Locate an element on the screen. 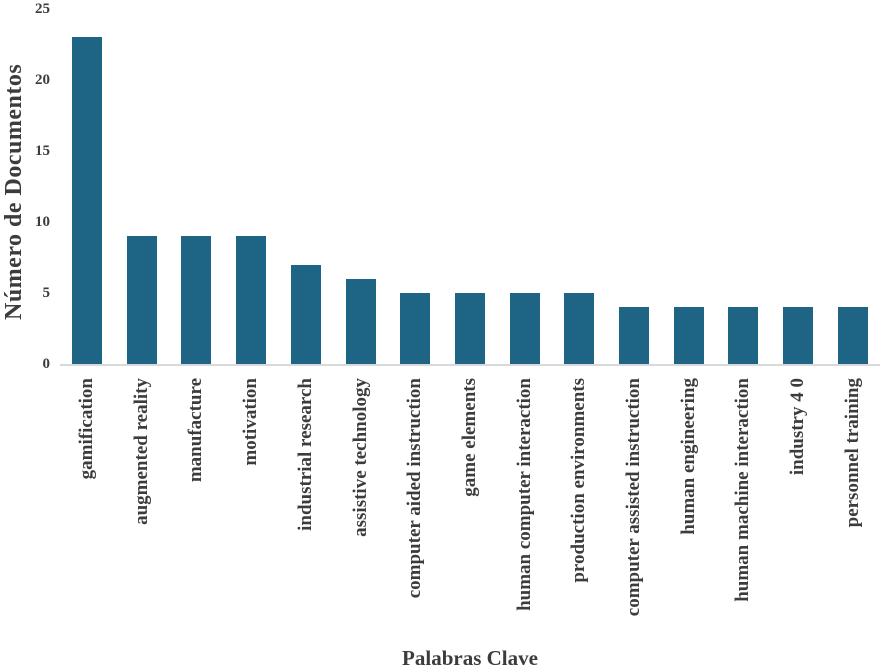 This screenshot has width=880, height=672. y-tick-label: 25 is located at coordinates (42, 9).